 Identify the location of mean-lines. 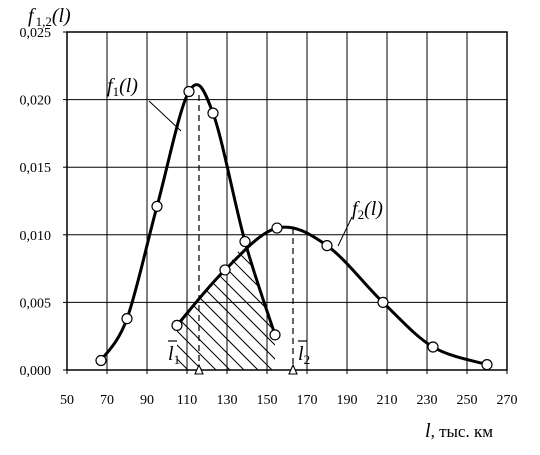
(246, 235).